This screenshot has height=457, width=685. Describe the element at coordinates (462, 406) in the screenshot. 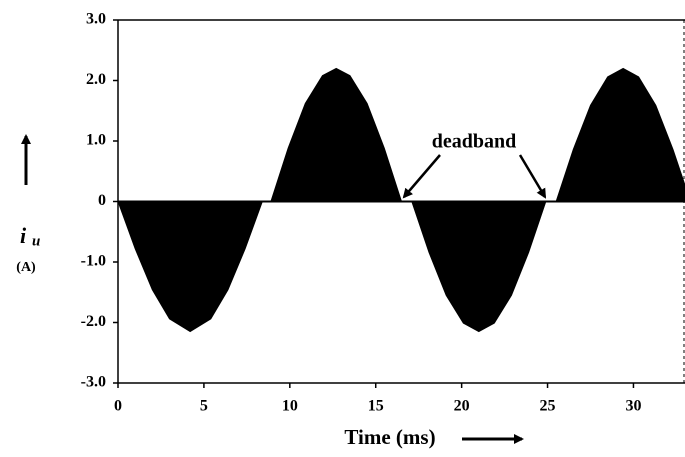

I see `x-tick-label: 20` at that location.